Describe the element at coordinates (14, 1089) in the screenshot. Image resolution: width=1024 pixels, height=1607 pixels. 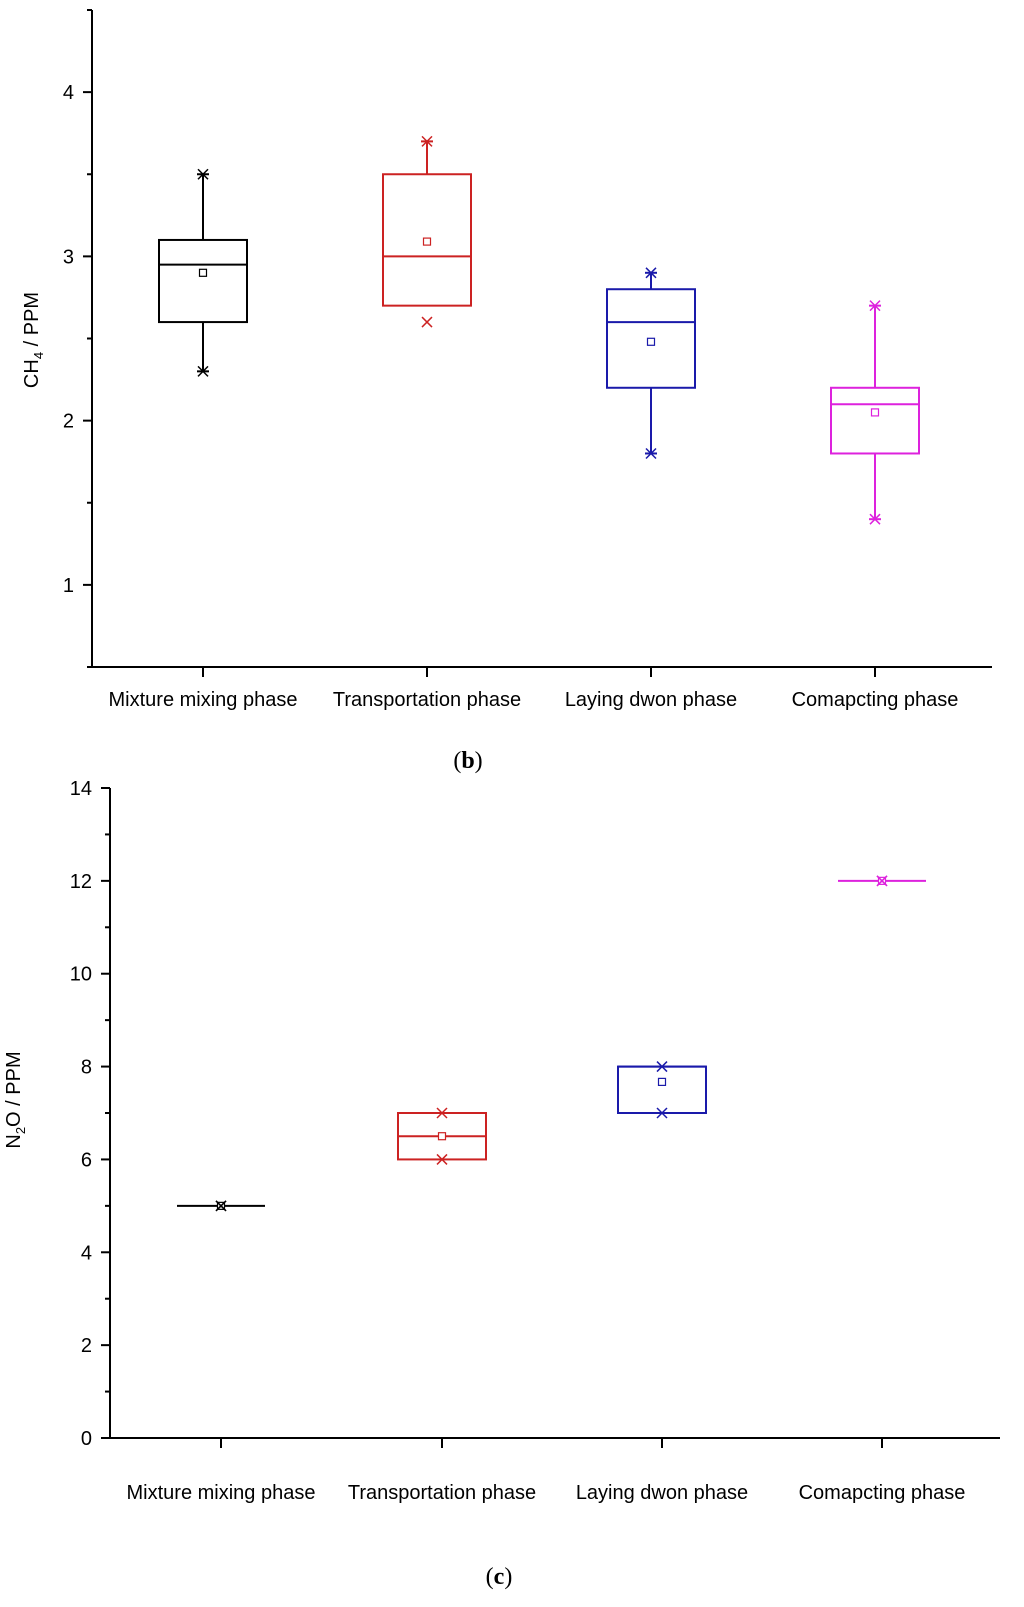
I see `y-axis-label-rest: O / PPM` at that location.